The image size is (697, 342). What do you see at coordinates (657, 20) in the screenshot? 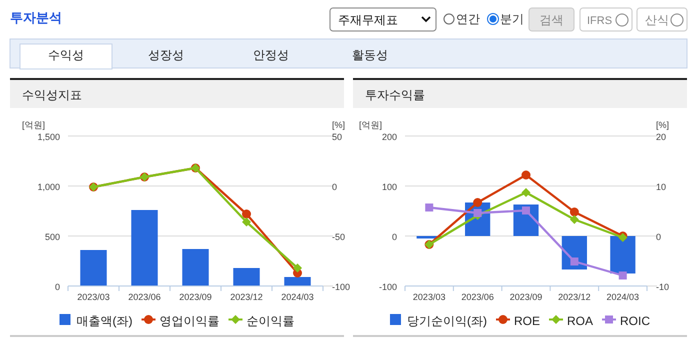
I see `text: 산식` at bounding box center [657, 20].